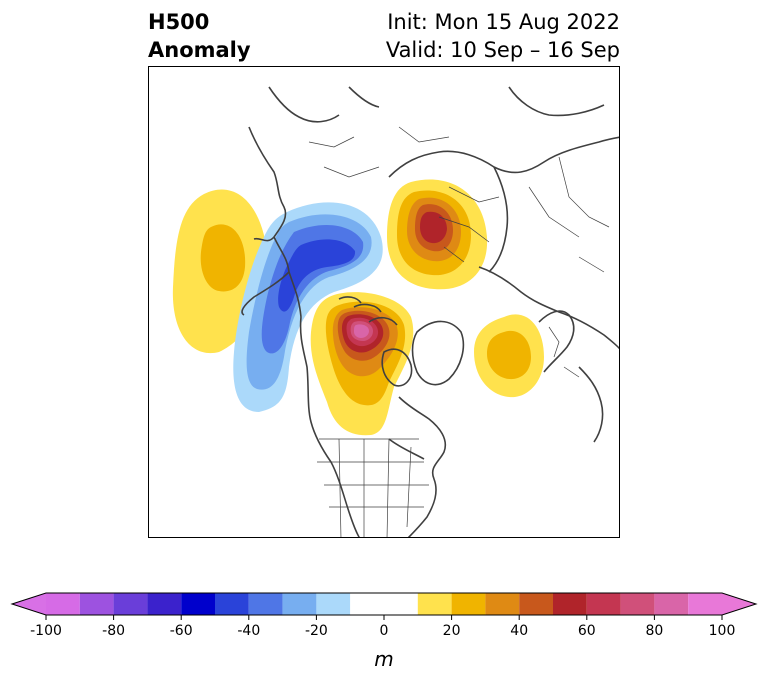  What do you see at coordinates (113, 631) in the screenshot?
I see `colorbar-tick-label: -80` at bounding box center [113, 631].